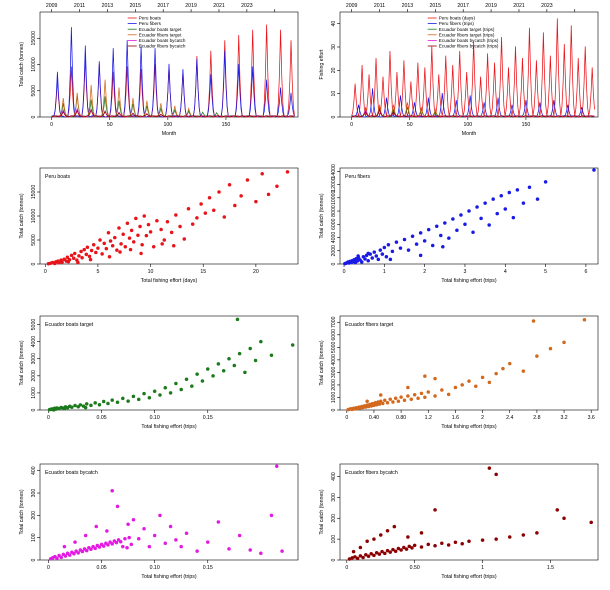  Describe the element at coordinates (401, 418) in the screenshot. I see `x-tick-label: 0.80` at that location.